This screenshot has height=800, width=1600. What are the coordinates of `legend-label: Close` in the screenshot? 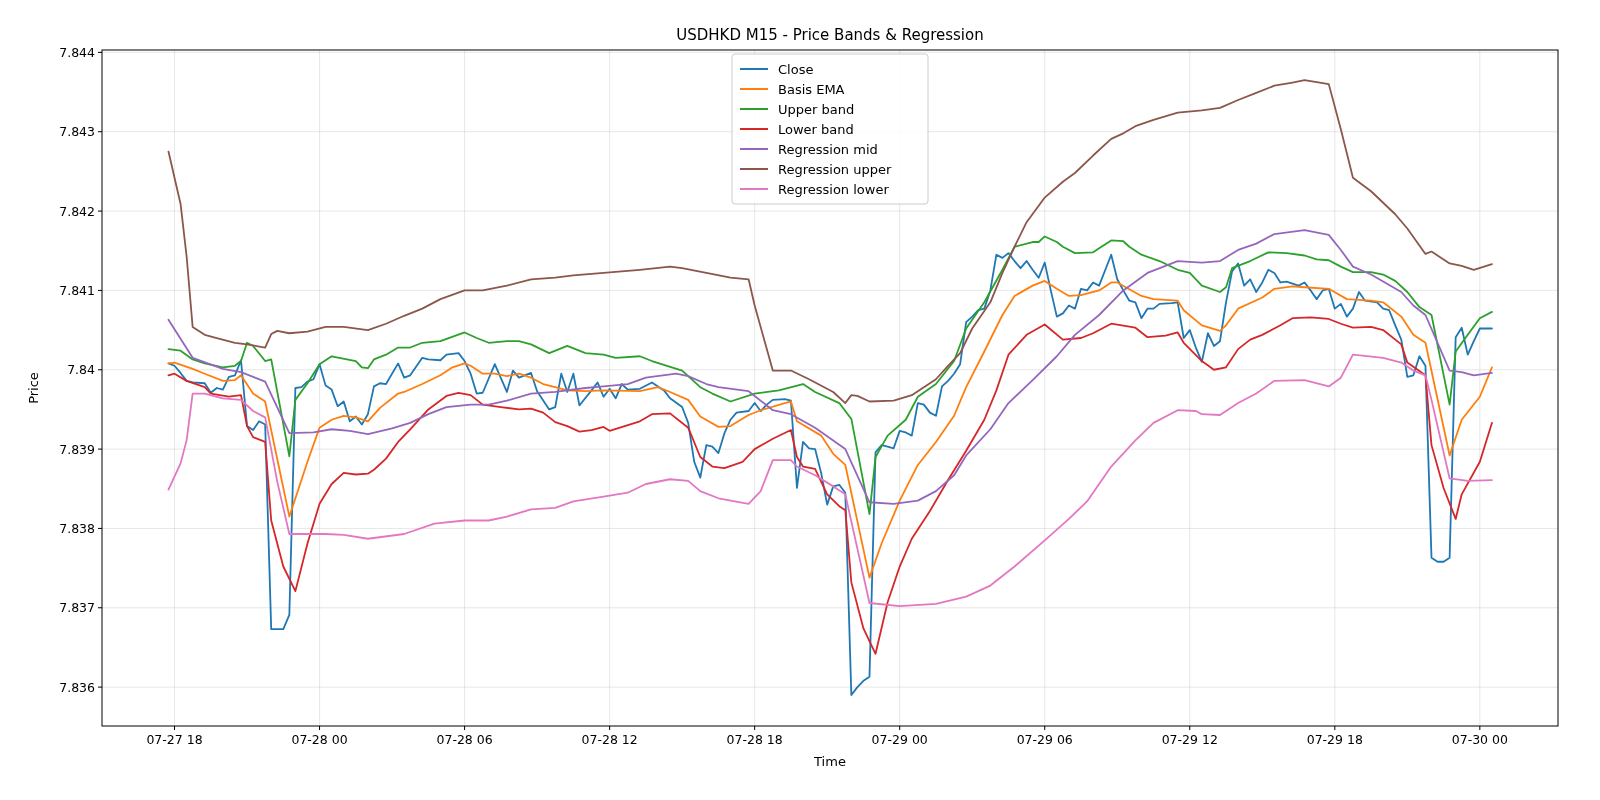 It's located at (796, 69).